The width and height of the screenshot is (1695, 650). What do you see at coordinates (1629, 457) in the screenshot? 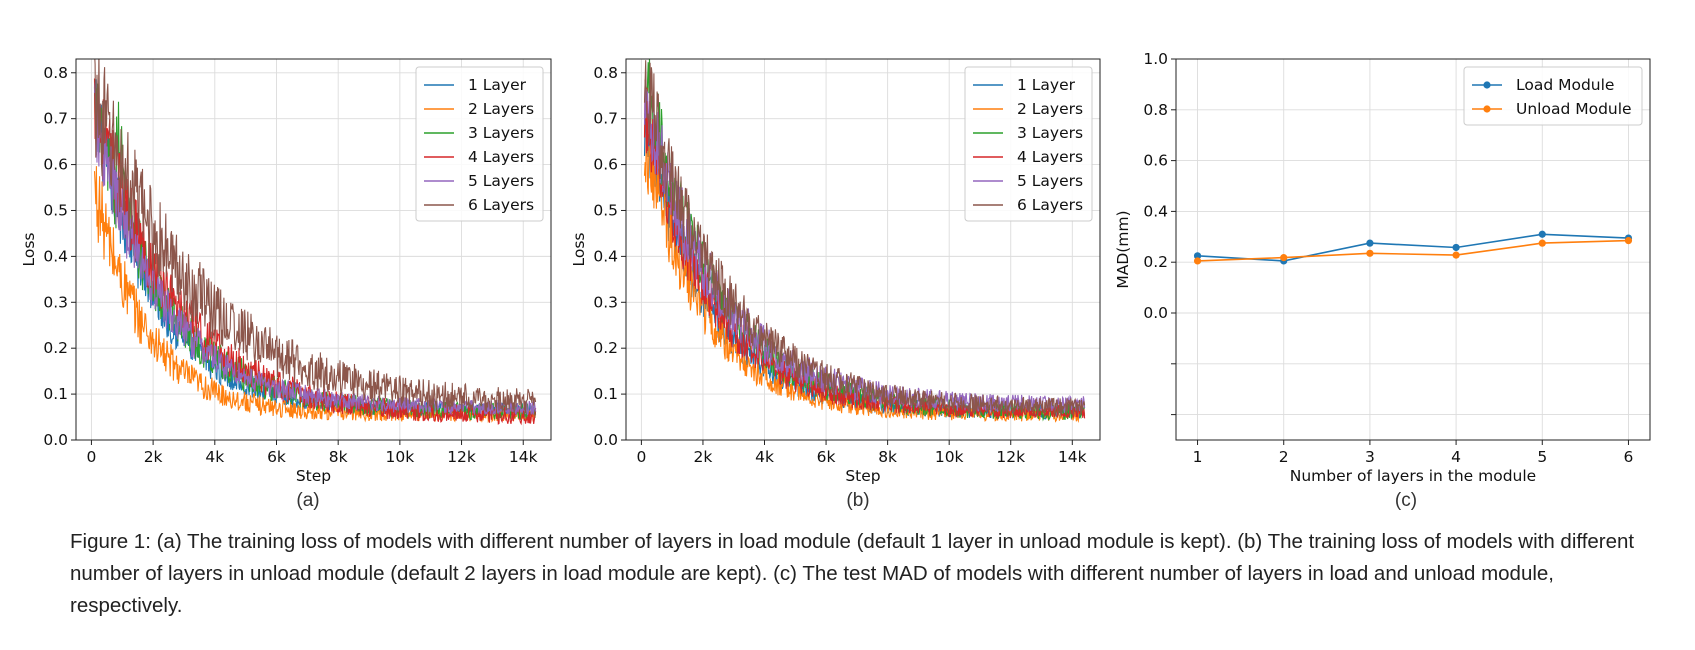
I see `x-tick-label: 6` at bounding box center [1629, 457].